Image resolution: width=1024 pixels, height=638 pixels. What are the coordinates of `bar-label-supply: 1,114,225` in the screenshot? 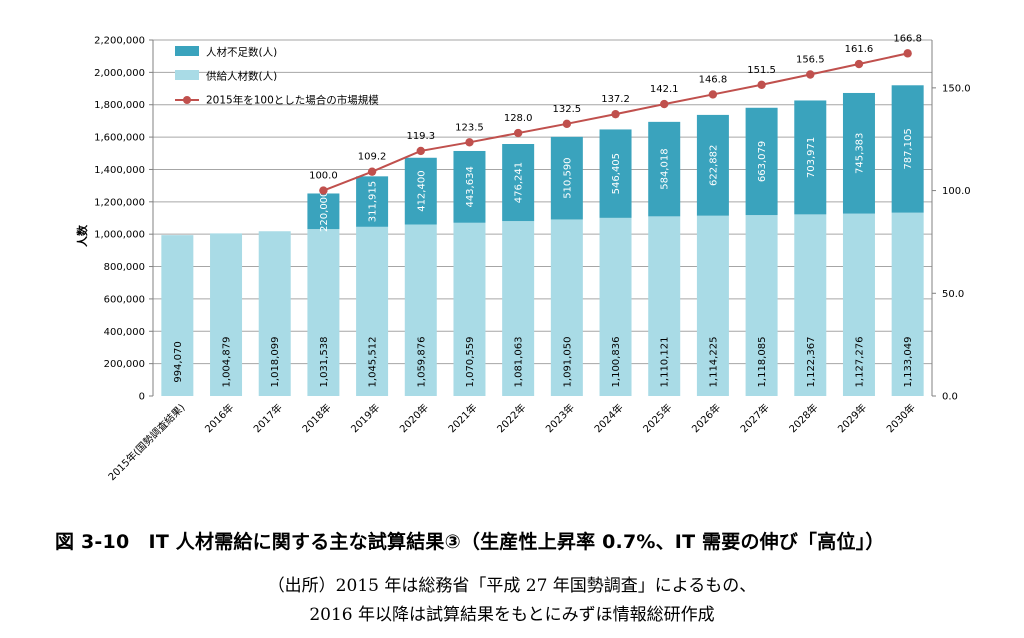 It's located at (713, 362).